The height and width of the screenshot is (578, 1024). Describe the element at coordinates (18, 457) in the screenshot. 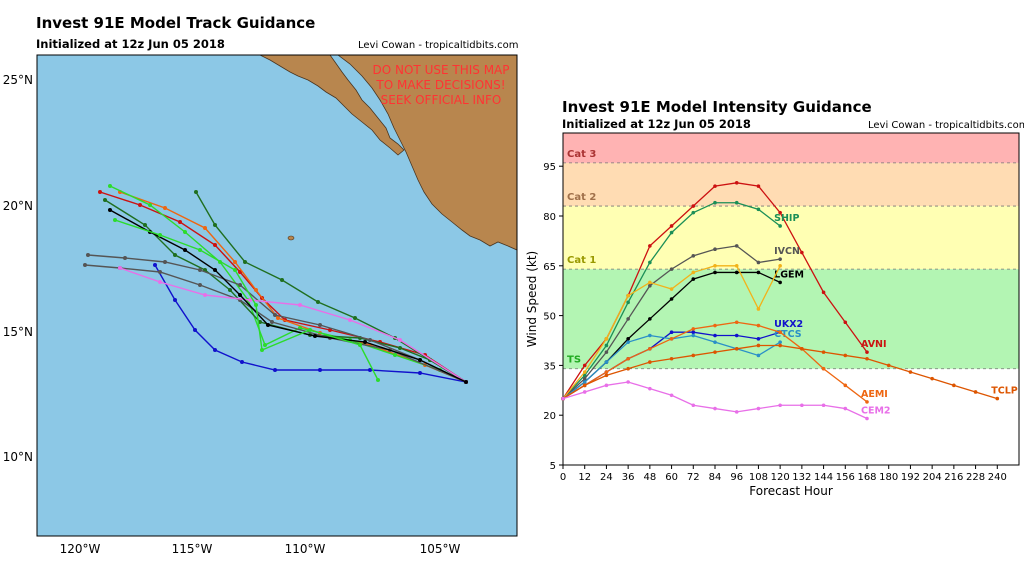

I see `lat-label: 10°N` at that location.